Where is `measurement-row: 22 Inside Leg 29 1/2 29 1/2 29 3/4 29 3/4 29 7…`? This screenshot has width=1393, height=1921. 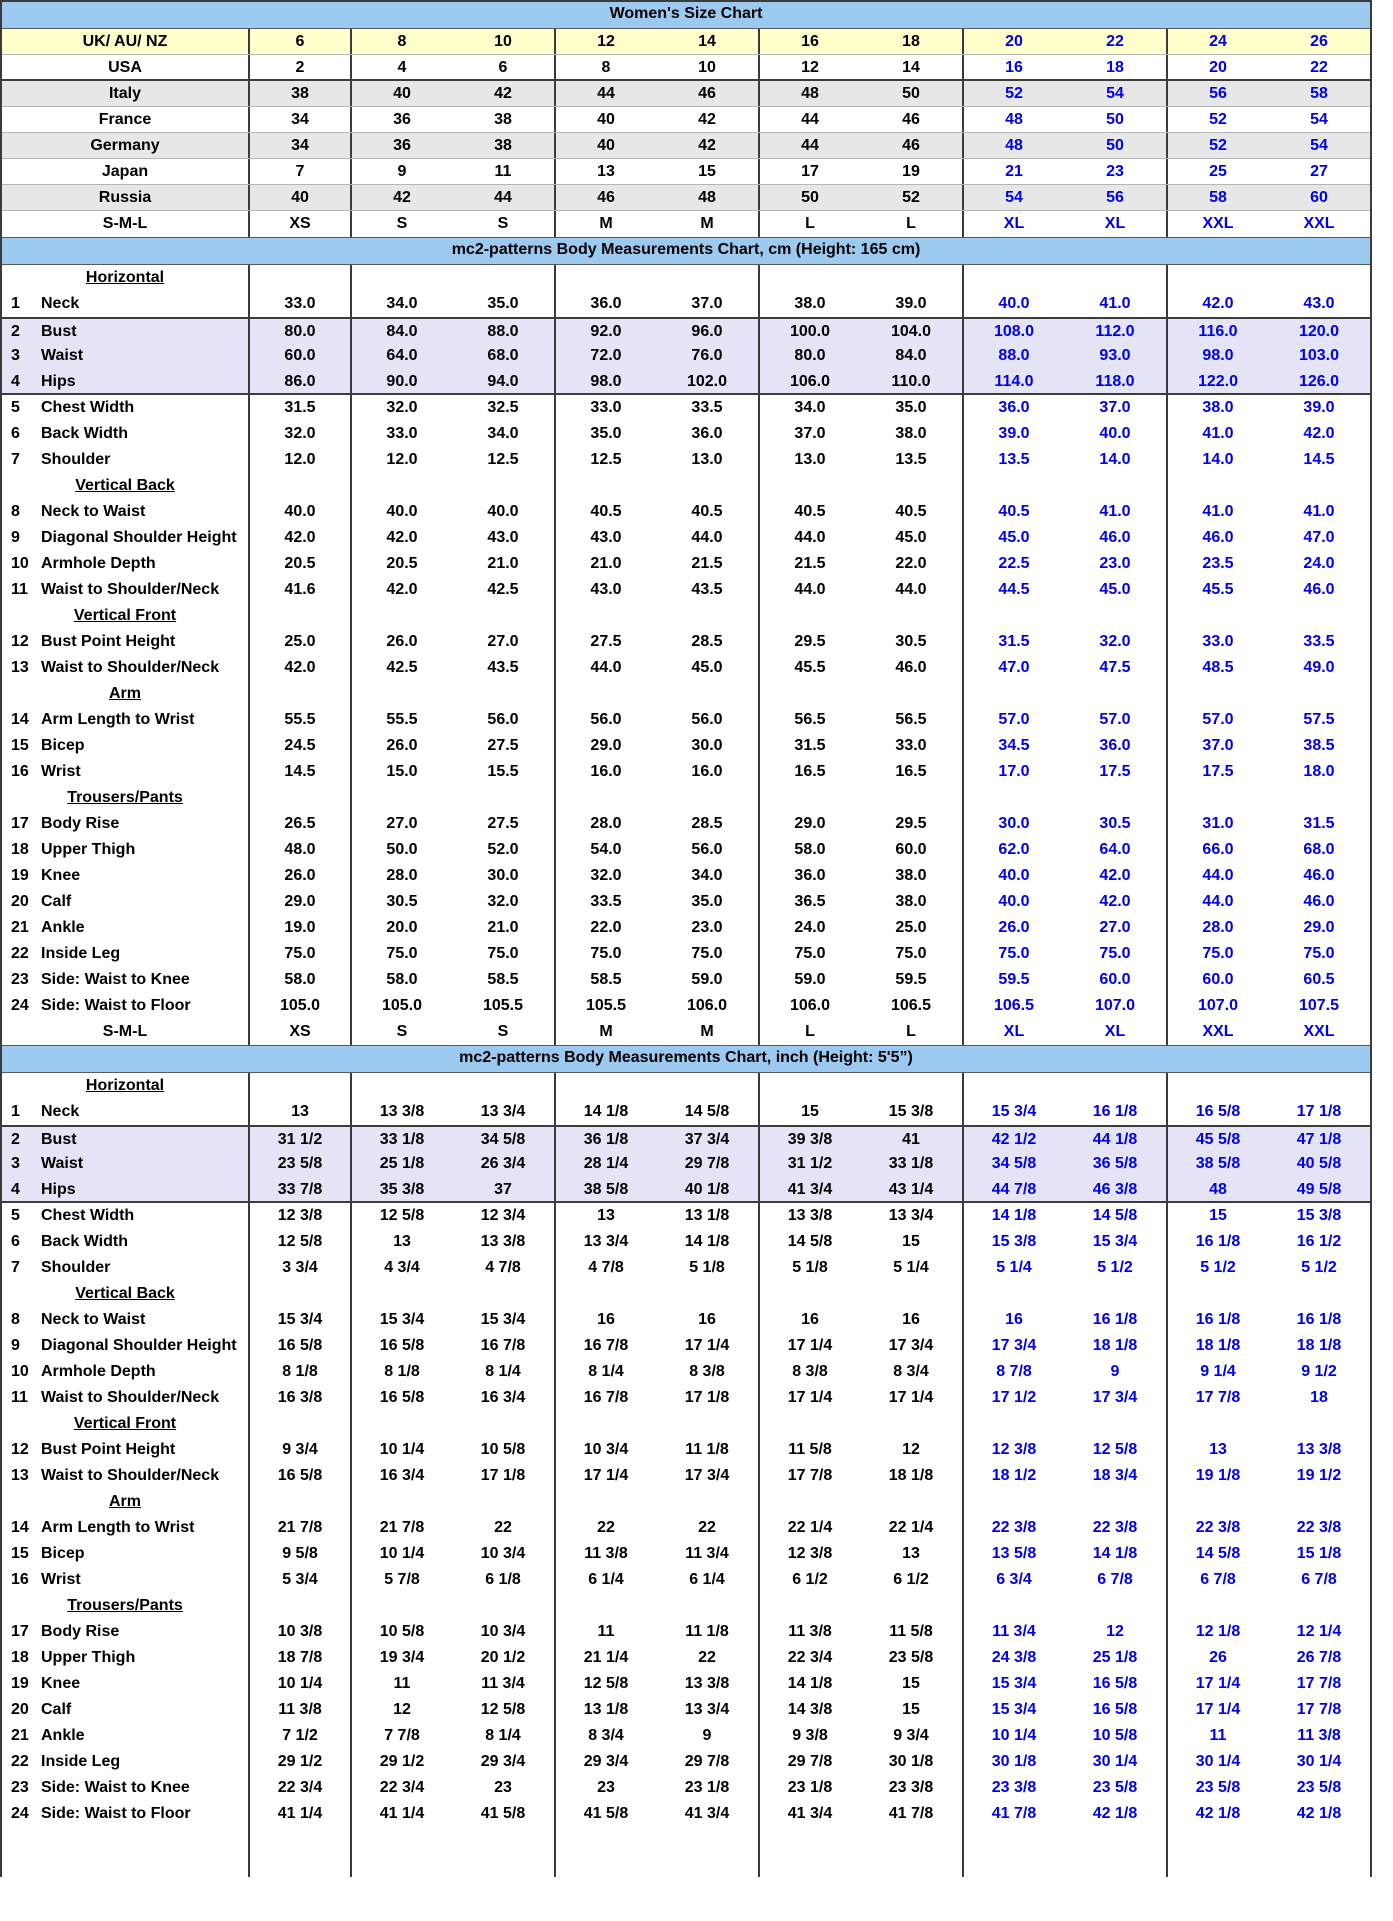 measurement-row: 22 Inside Leg 29 1/2 29 1/2 29 3/4 29 3/4 29 7… is located at coordinates (686, 1762).